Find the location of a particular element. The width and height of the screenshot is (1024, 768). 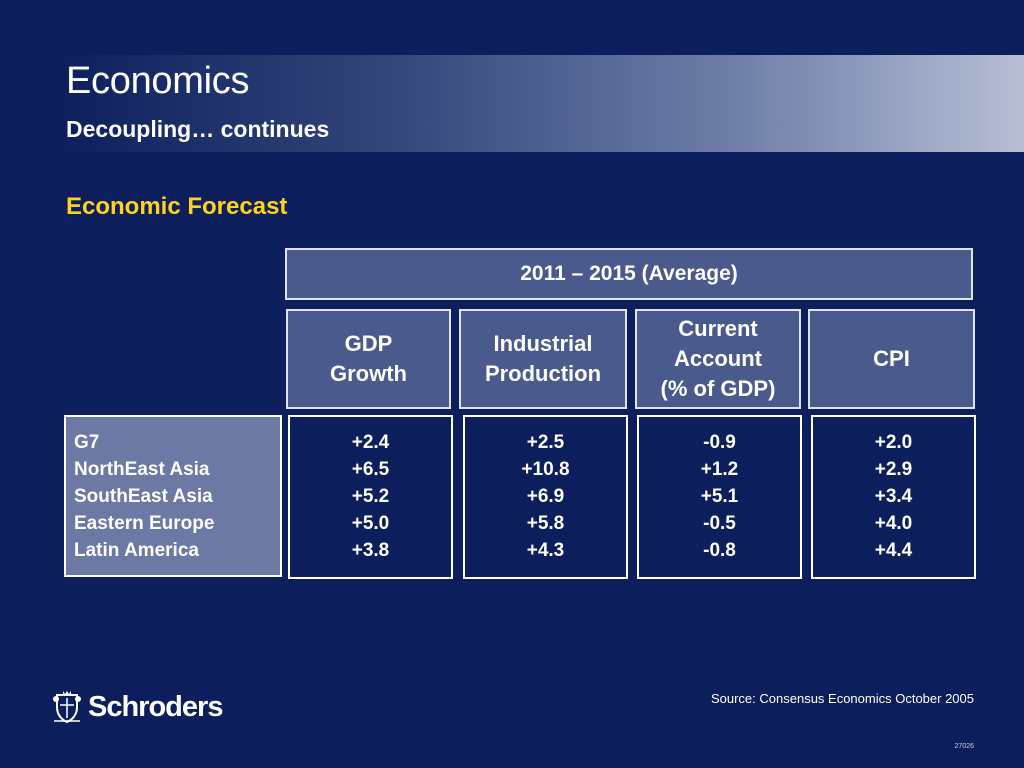

brand-name: Schroders is located at coordinates (155, 706).